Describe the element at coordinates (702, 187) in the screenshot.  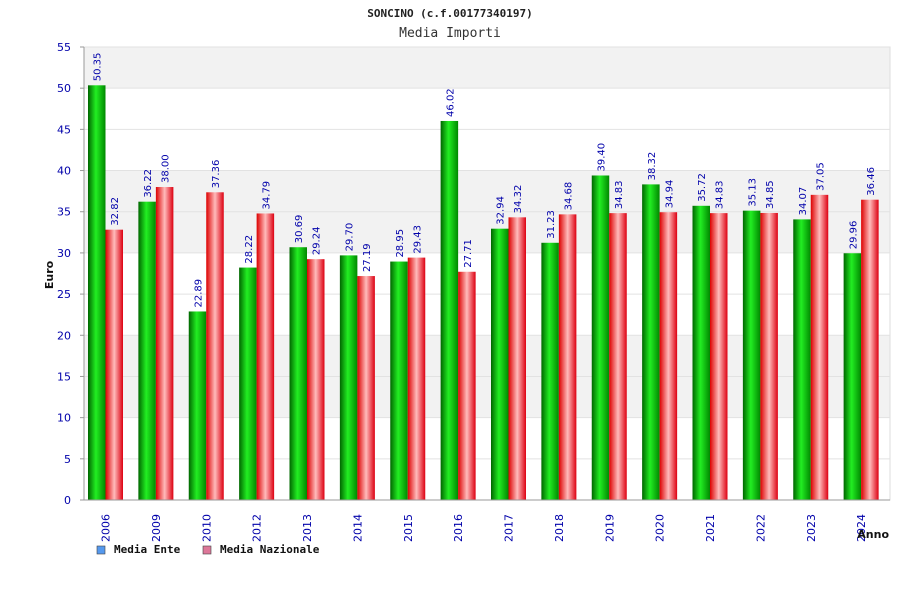
I see `data-label: 35.72` at that location.